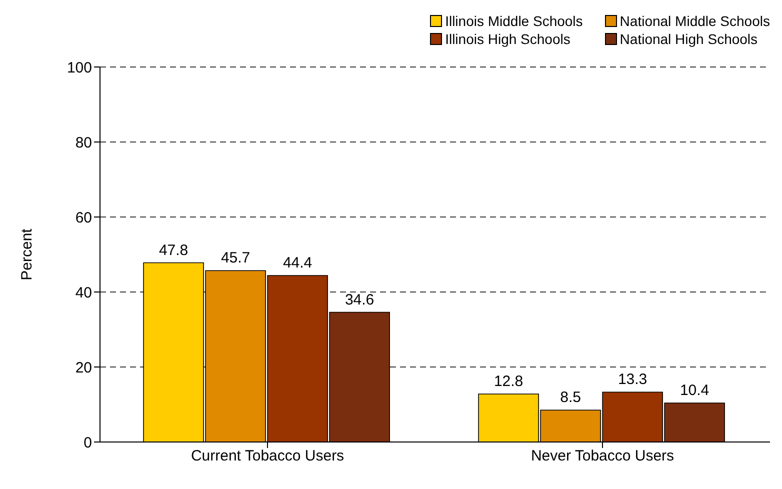  I want to click on legend-label: National High Schools, so click(689, 39).